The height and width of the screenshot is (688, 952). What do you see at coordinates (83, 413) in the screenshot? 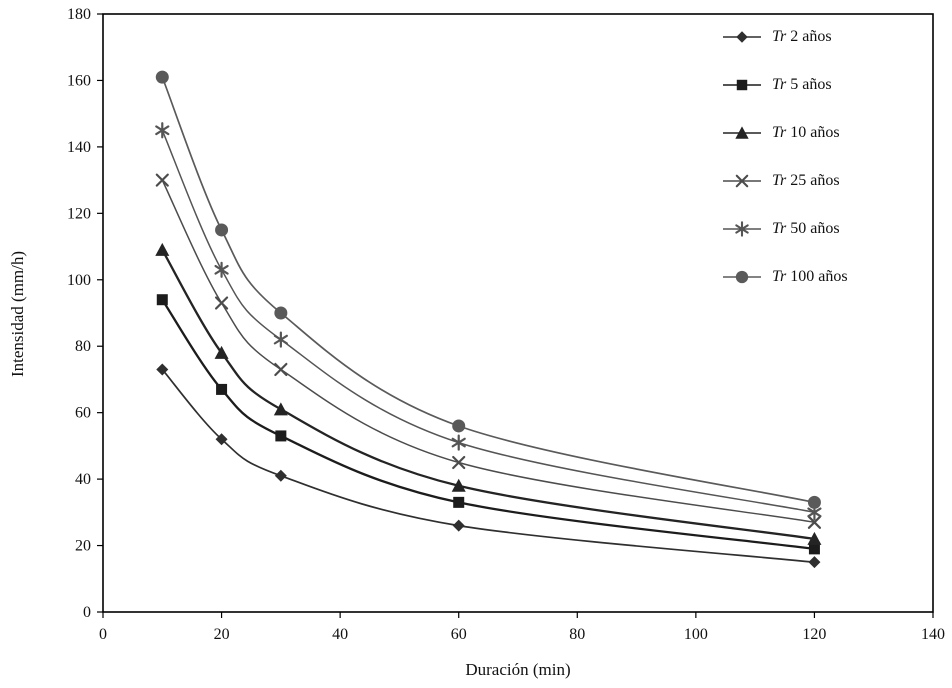
I see `y-tick-label: 60` at bounding box center [83, 413].